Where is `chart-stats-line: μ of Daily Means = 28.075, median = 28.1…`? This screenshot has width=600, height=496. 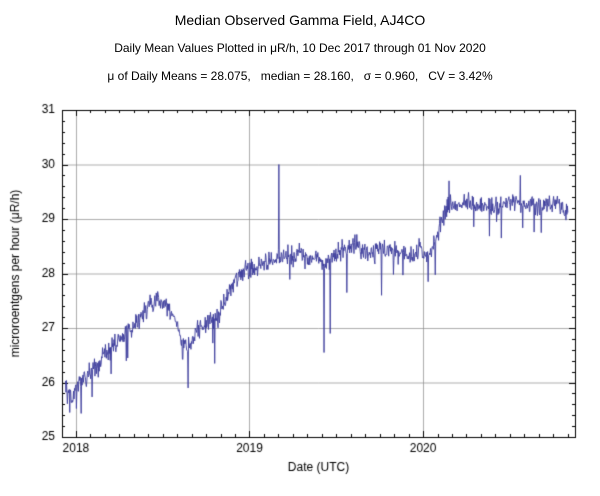
chart-stats-line: μ of Daily Means = 28.075, median = 28.1… is located at coordinates (300, 76).